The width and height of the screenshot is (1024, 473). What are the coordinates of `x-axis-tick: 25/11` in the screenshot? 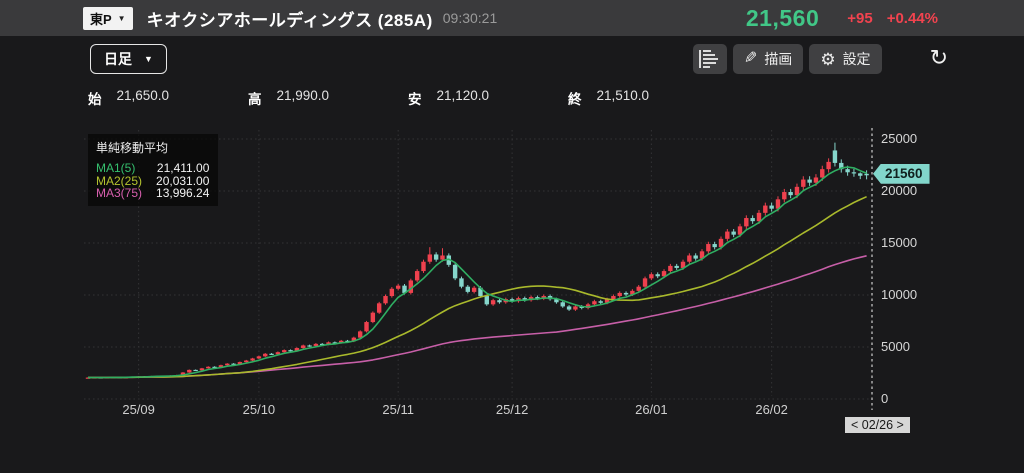 It's located at (398, 409).